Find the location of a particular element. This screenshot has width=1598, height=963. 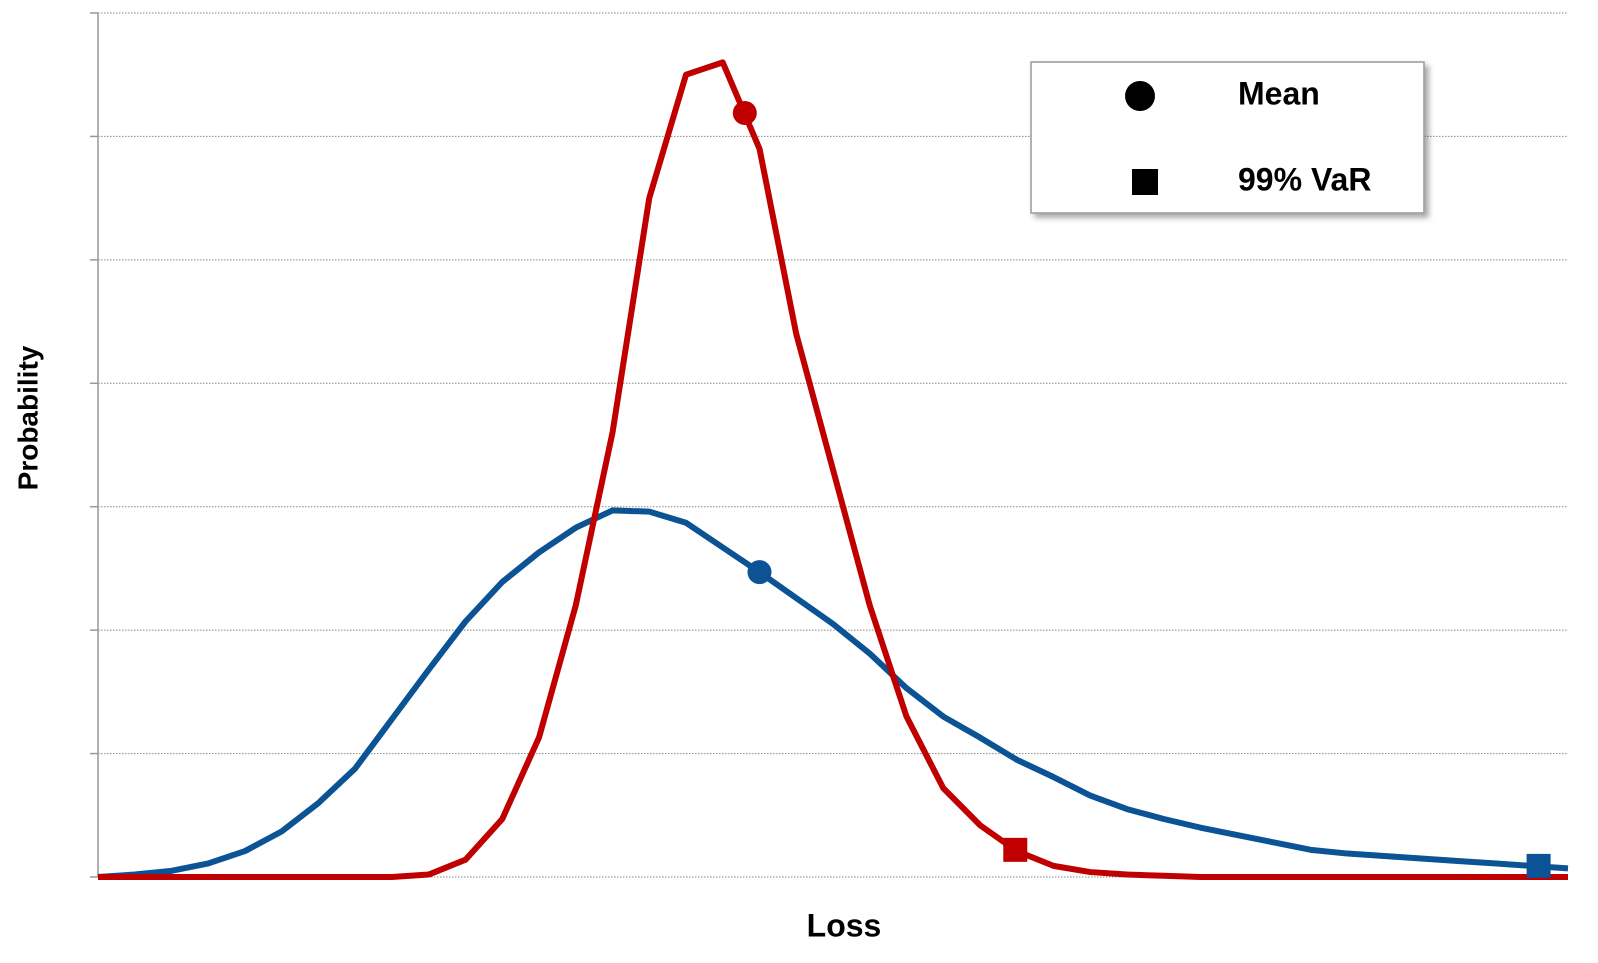

x-axis-label: Loss is located at coordinates (844, 925).